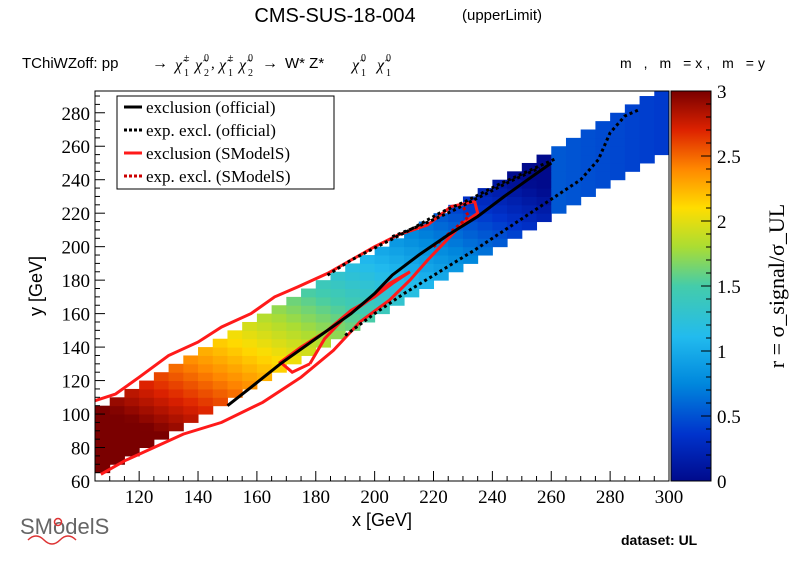  What do you see at coordinates (610, 497) in the screenshot?
I see `x-tick-label: 280` at bounding box center [610, 497].